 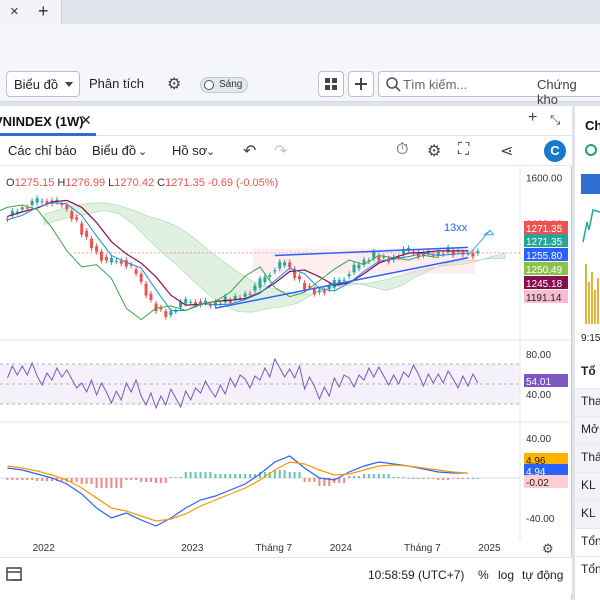 I want to click on profile-button: Hồ sơ, so click(x=190, y=150).